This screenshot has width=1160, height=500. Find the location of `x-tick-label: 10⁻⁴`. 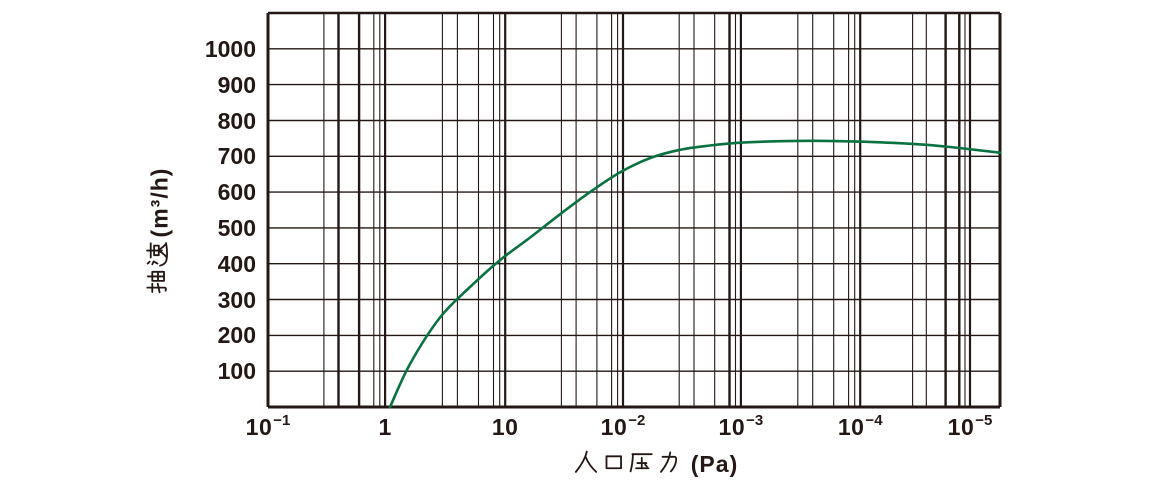

x-tick-label: 10⁻⁴ is located at coordinates (860, 426).